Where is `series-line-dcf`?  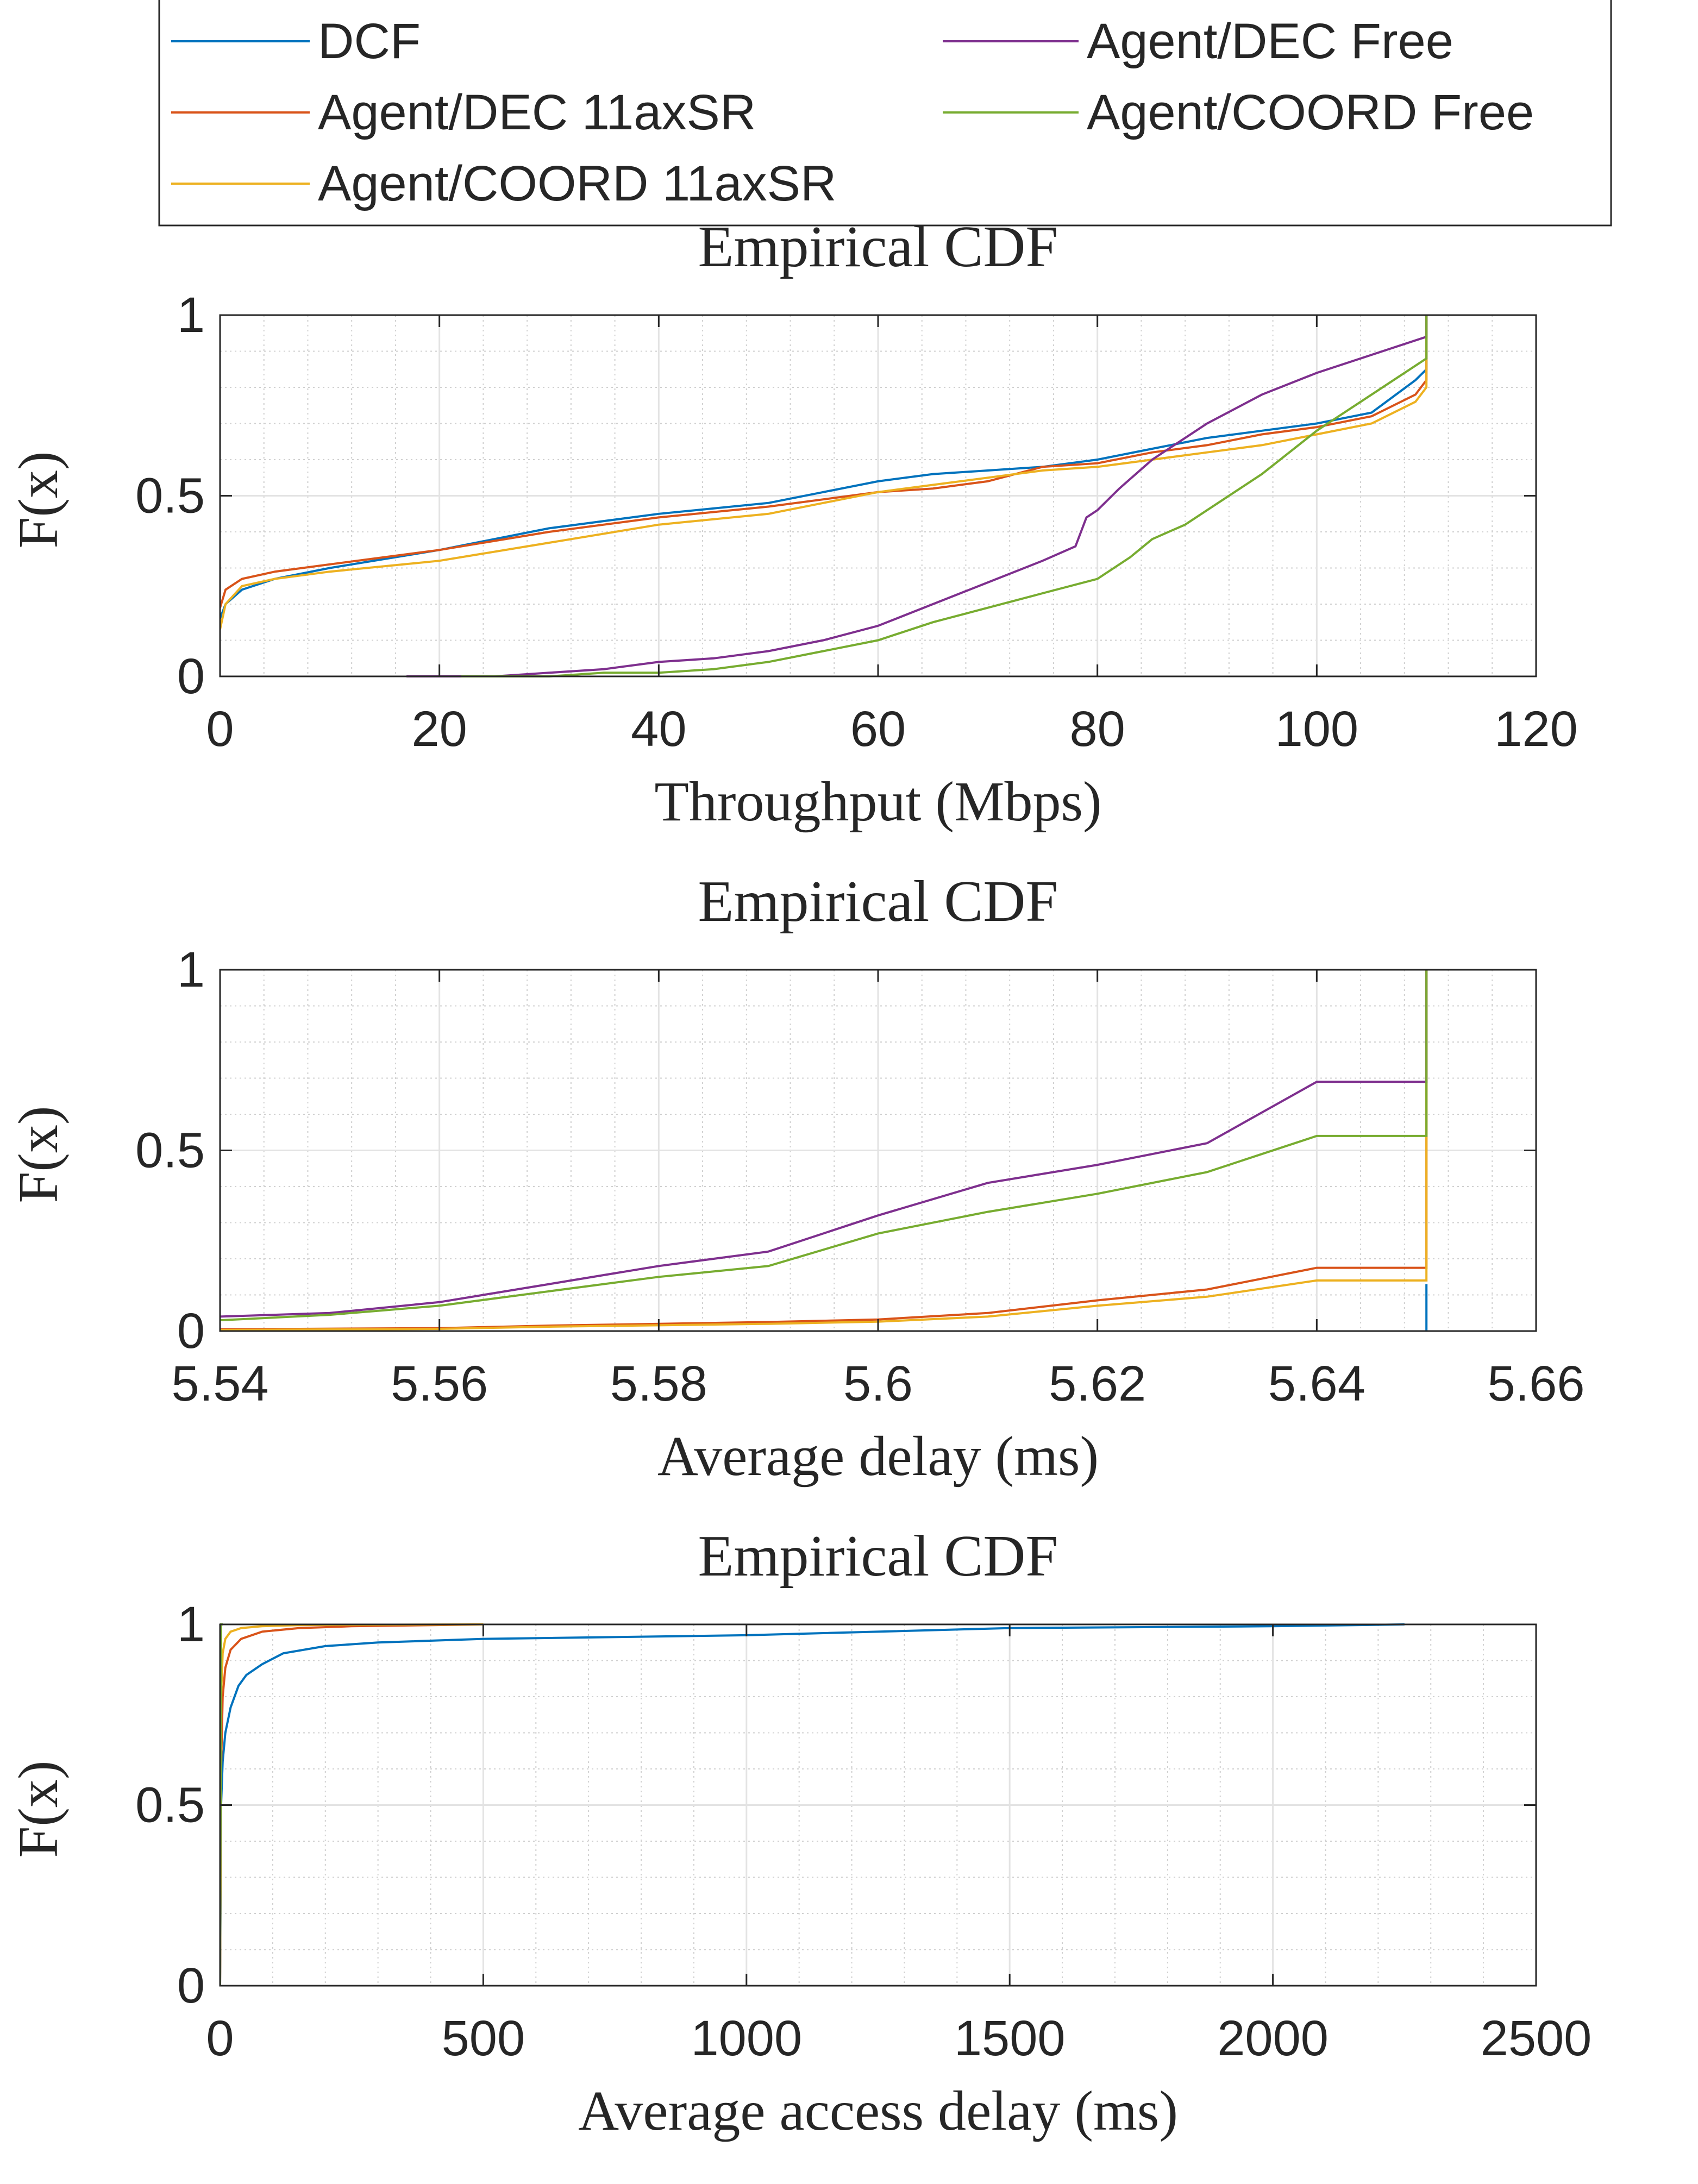
series-line-dcf is located at coordinates (812, 1804).